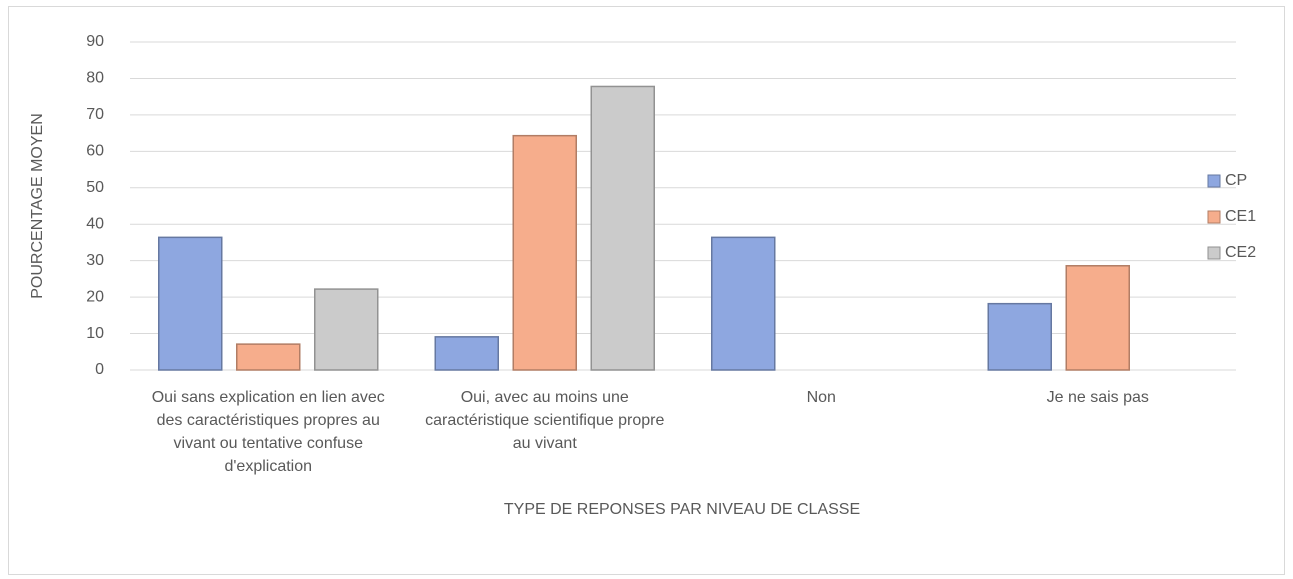 Image resolution: width=1293 pixels, height=579 pixels. I want to click on y-axis-title: POURCENTAGE MOYEN, so click(37, 206).